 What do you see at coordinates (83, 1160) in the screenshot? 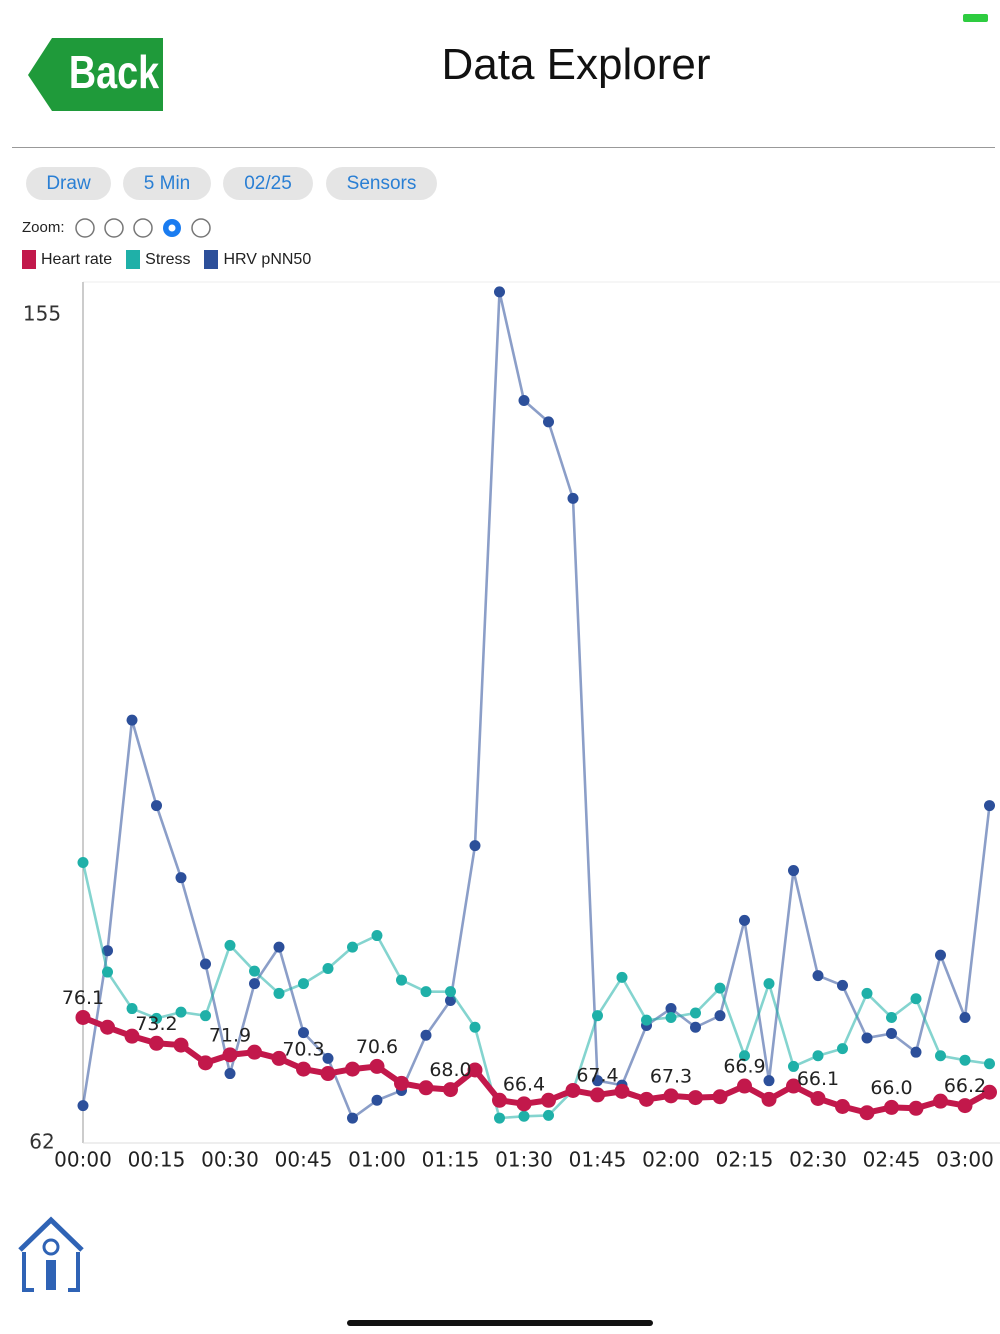
I see `x-tick-label: 00:00` at bounding box center [83, 1160].